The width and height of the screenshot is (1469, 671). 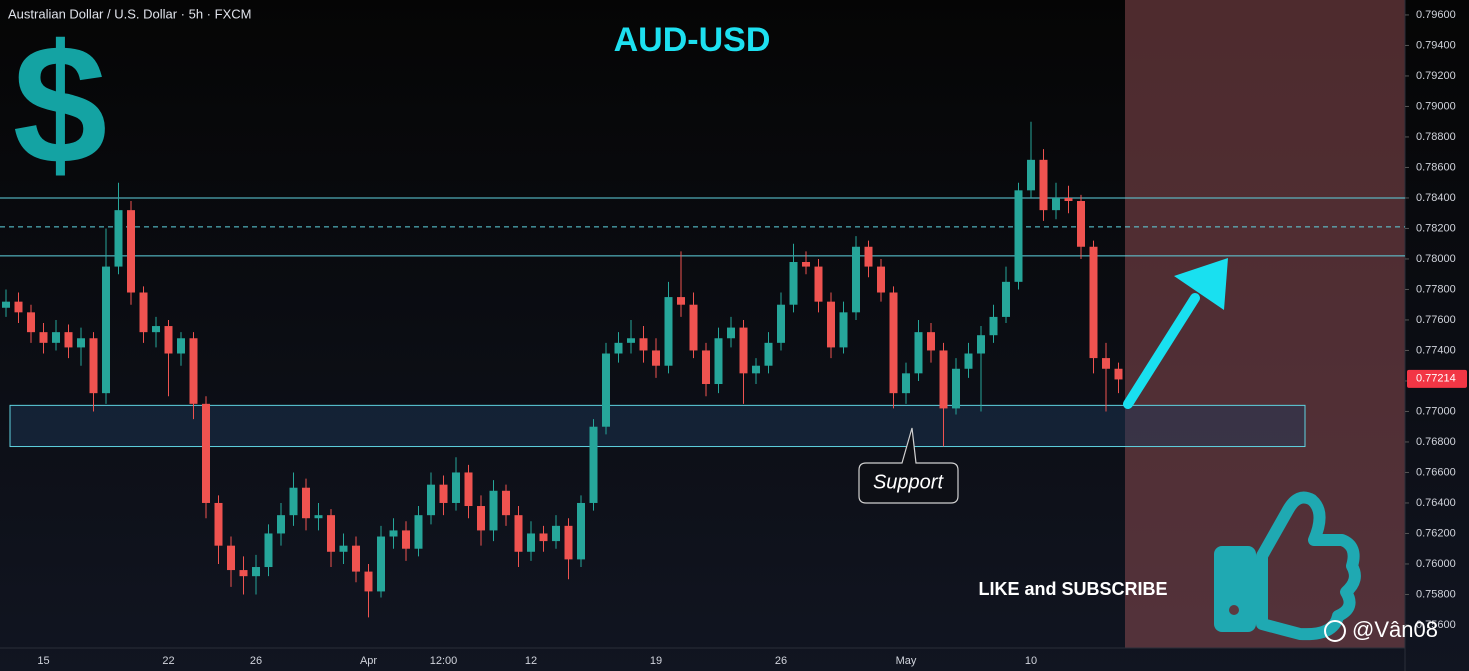 What do you see at coordinates (1436, 259) in the screenshot?
I see `y-tick-label: 0.78000` at bounding box center [1436, 259].